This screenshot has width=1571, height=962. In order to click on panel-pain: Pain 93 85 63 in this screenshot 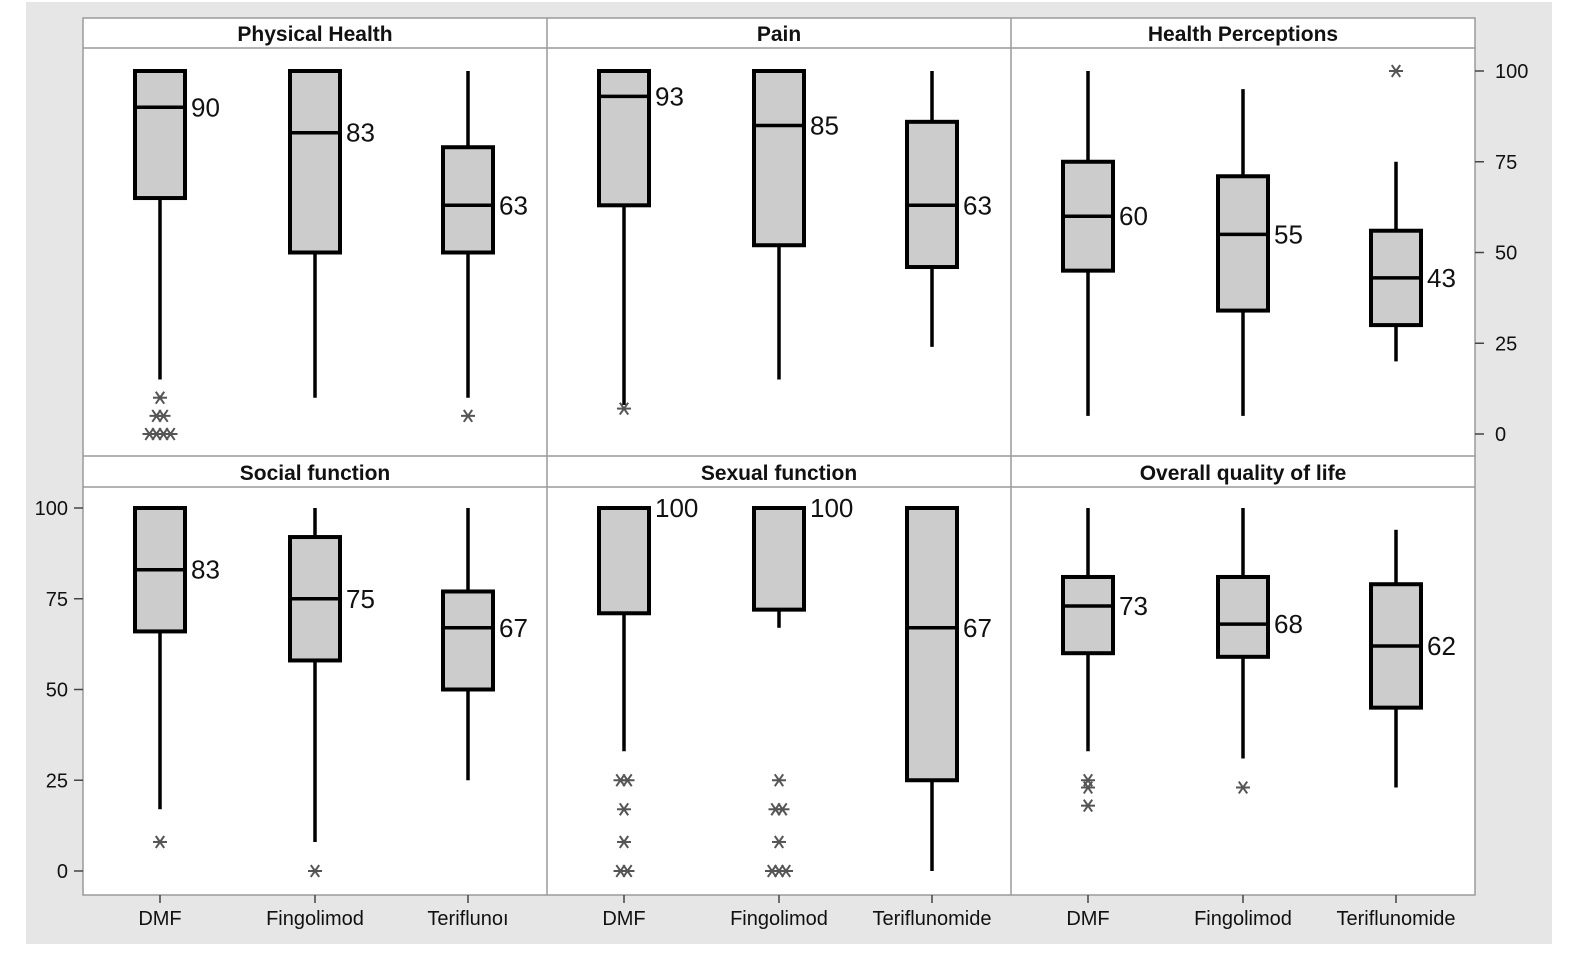, I will do `click(779, 219)`.